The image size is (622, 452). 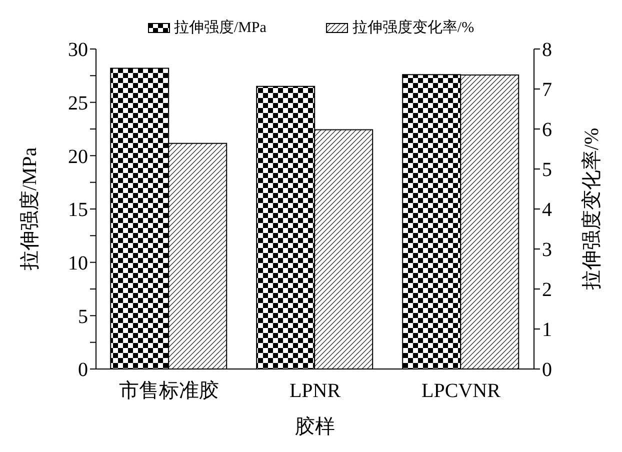 I want to click on y-axis-title: 拉伸强度/MPa, so click(x=30, y=209).